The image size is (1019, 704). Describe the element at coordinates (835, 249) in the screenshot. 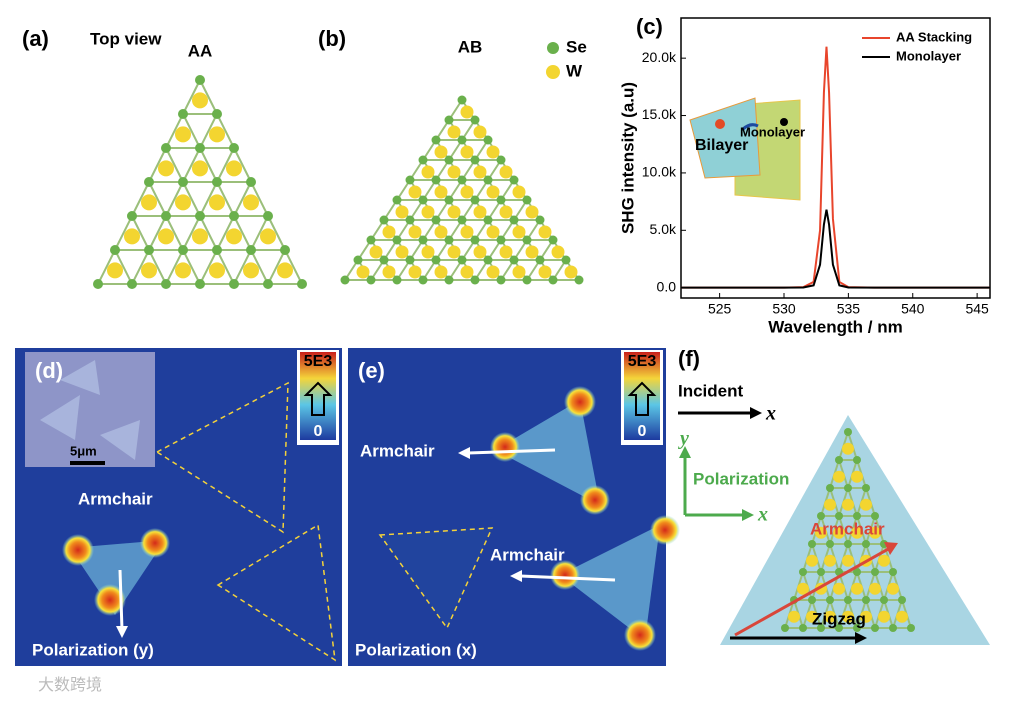

I see `series-line` at that location.